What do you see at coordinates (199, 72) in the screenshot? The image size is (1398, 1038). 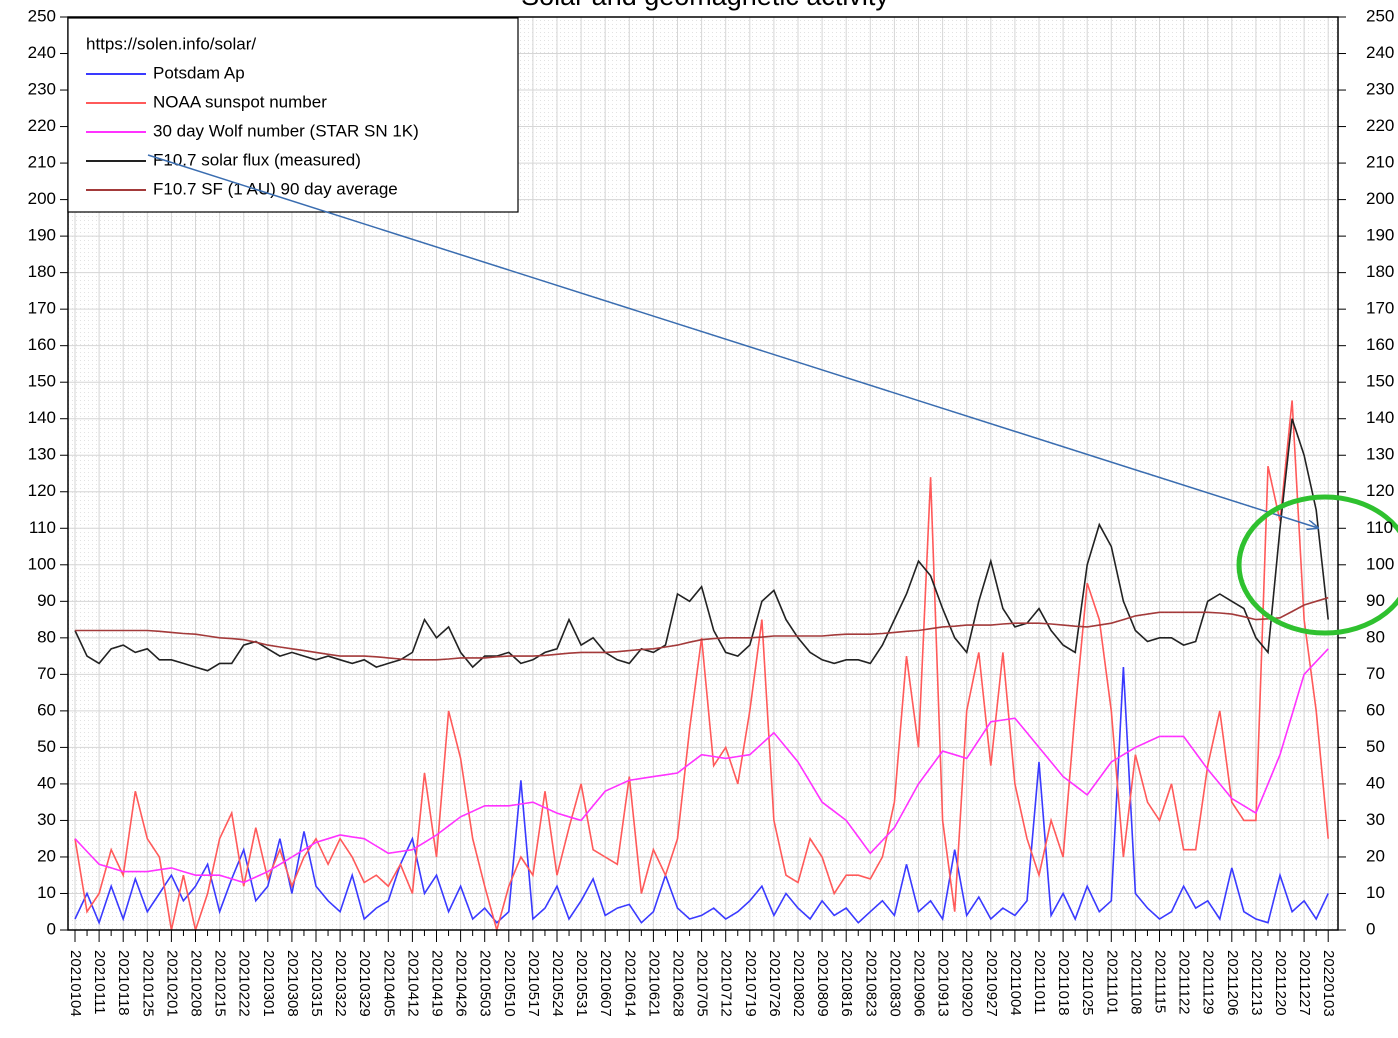 I see `legend-label: Potsdam Ap` at bounding box center [199, 72].